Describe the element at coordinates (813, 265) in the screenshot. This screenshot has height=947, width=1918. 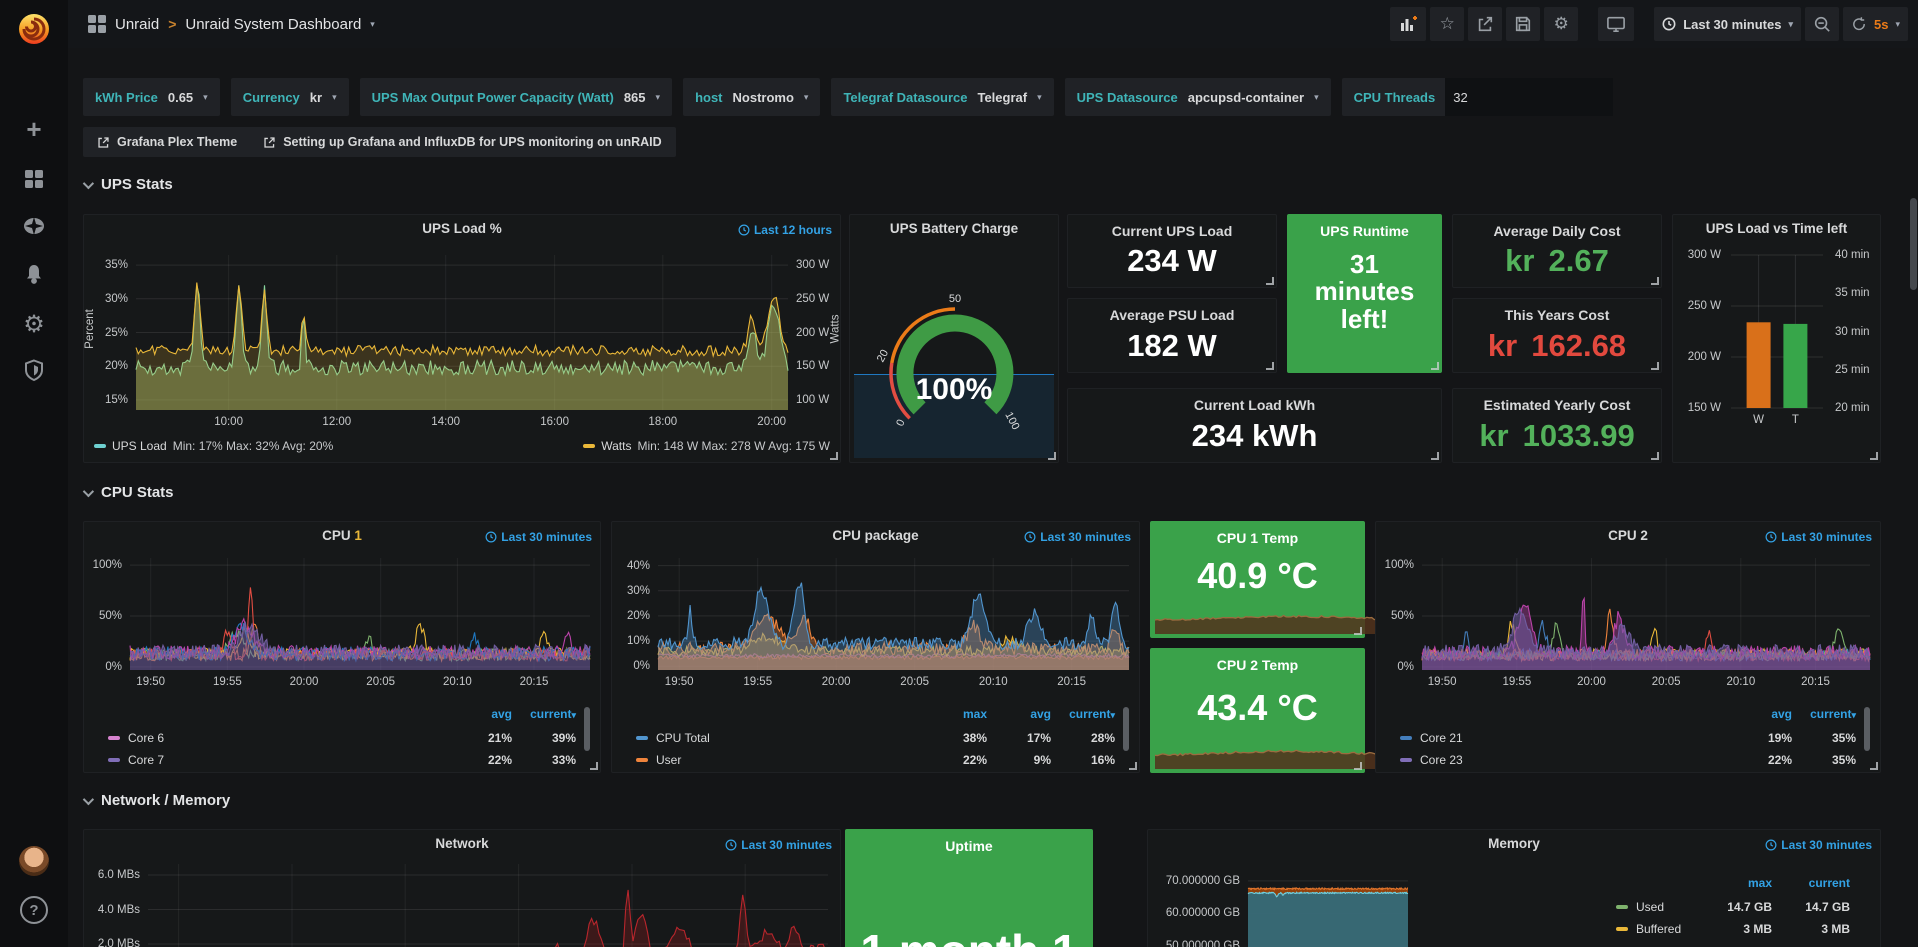
I see `y-axis-tick-right: 300 W` at that location.